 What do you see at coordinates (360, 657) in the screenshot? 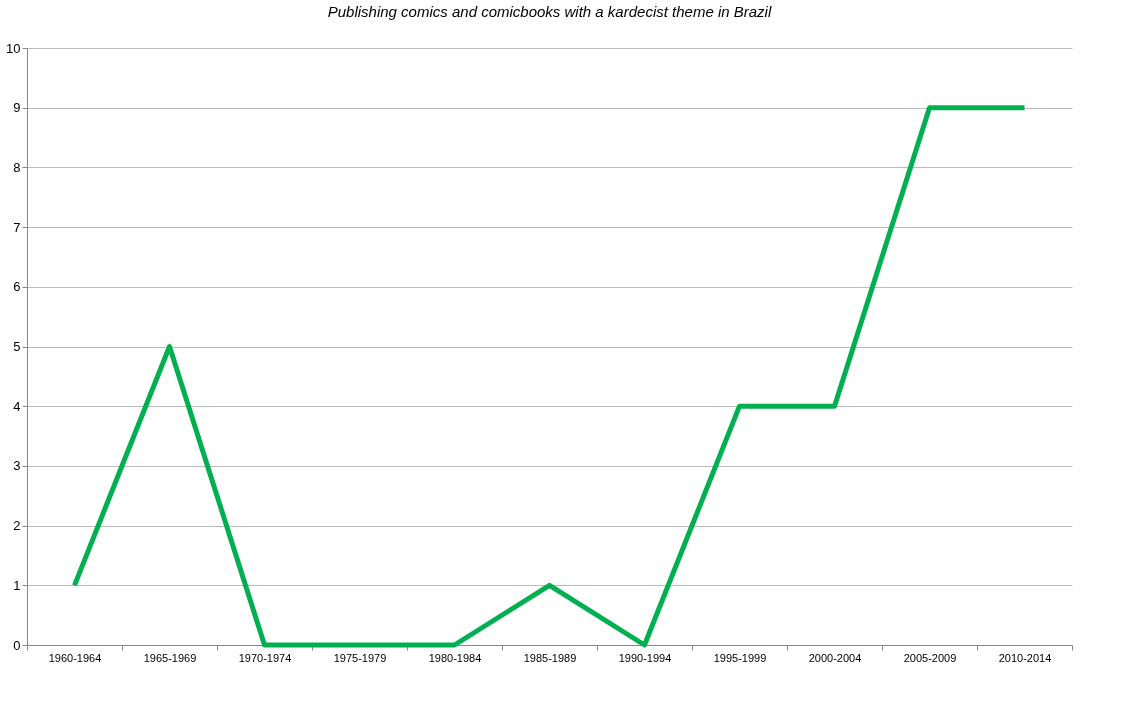
I see `x-tick-label: 1975-1979` at bounding box center [360, 657].